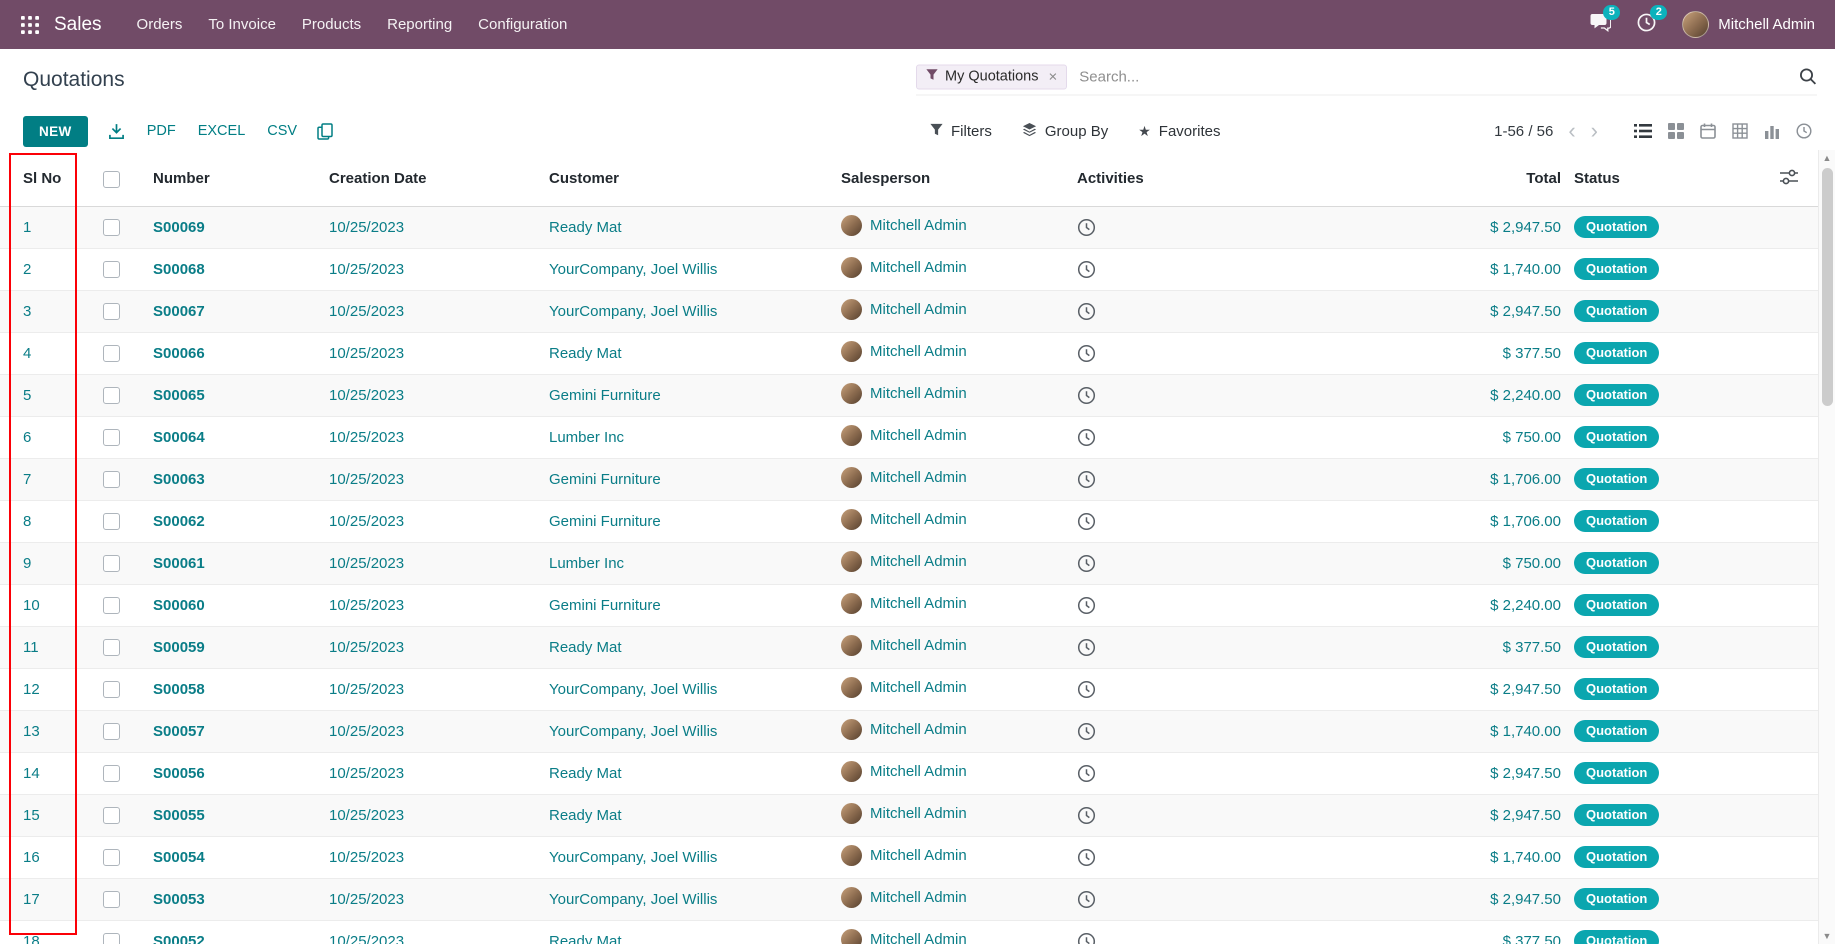 The width and height of the screenshot is (1835, 944). I want to click on row-number: S00065, so click(233, 394).